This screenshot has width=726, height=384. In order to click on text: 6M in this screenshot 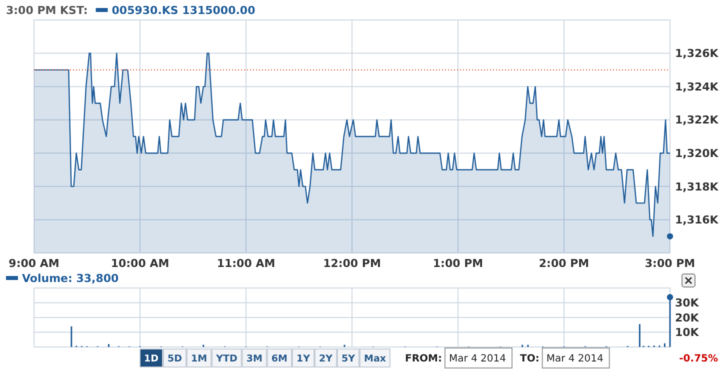, I will do `click(279, 358)`.